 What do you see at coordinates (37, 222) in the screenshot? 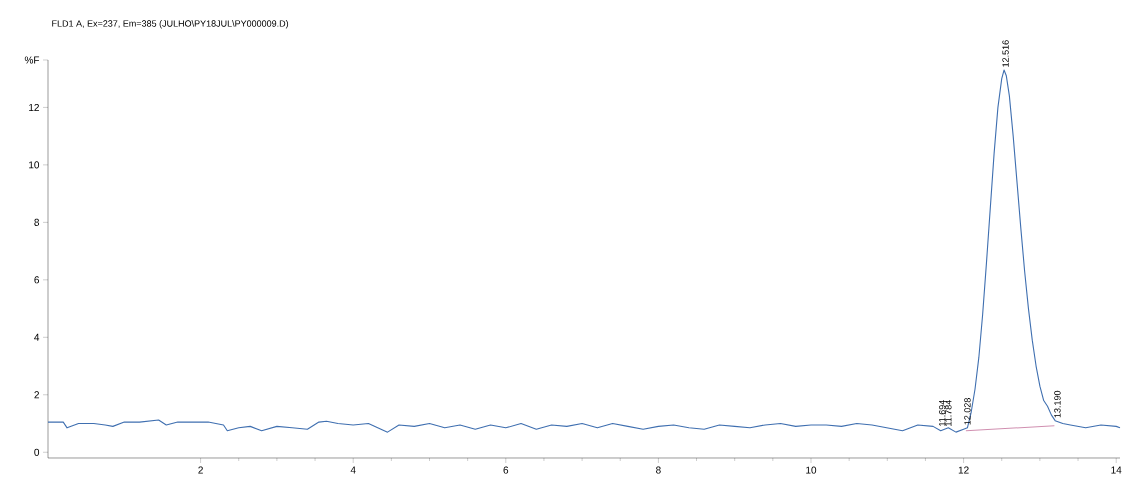
I see `y-tick-label: 8` at bounding box center [37, 222].